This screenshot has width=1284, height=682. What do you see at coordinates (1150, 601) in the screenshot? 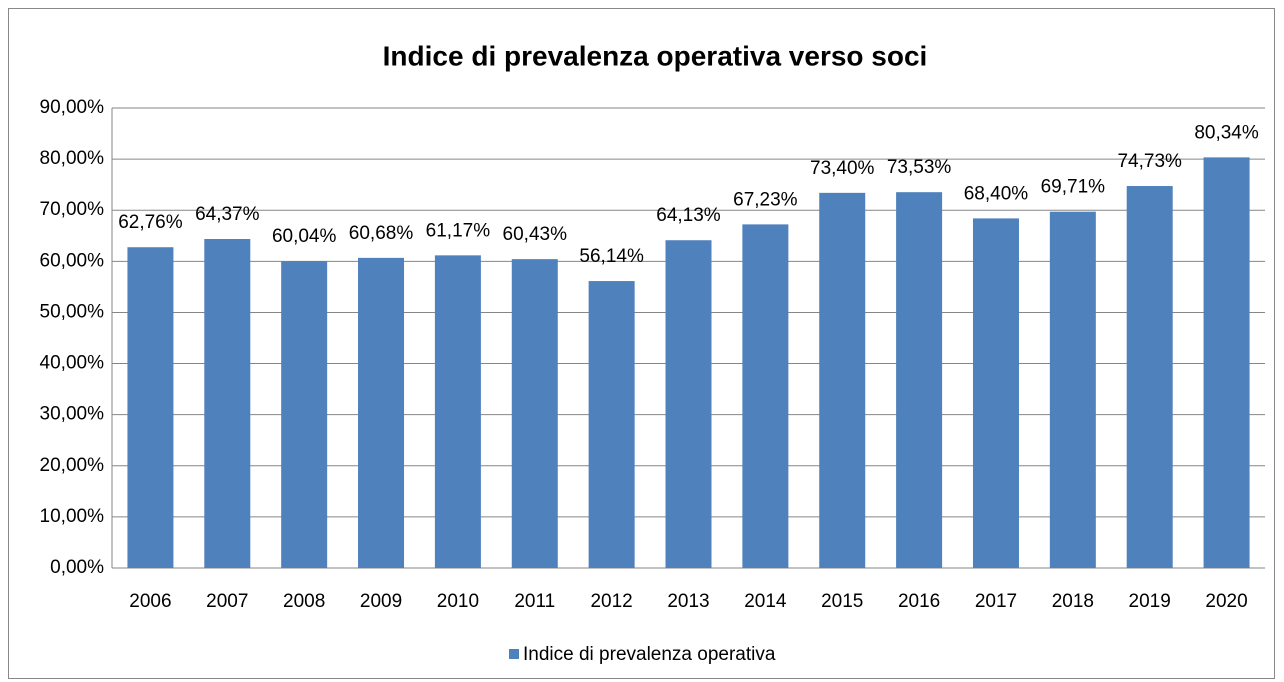
I see `x-tick-label: 2019` at bounding box center [1150, 601].